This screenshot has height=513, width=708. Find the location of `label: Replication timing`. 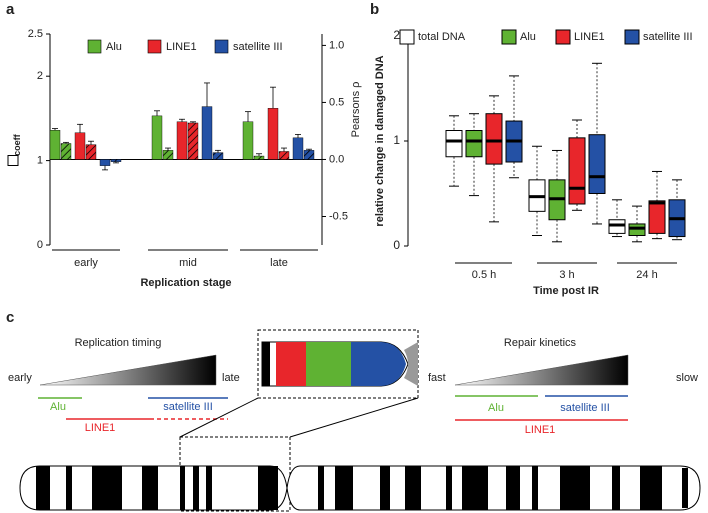

label: Replication timing is located at coordinates (118, 343).